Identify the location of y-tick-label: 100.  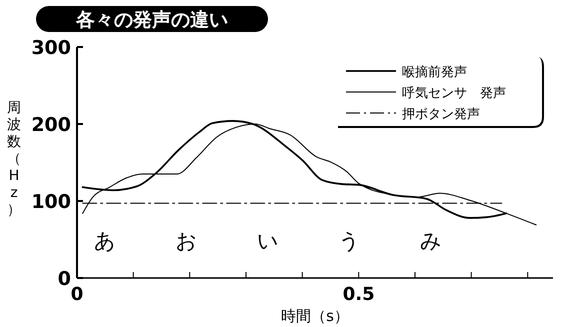
(51, 202).